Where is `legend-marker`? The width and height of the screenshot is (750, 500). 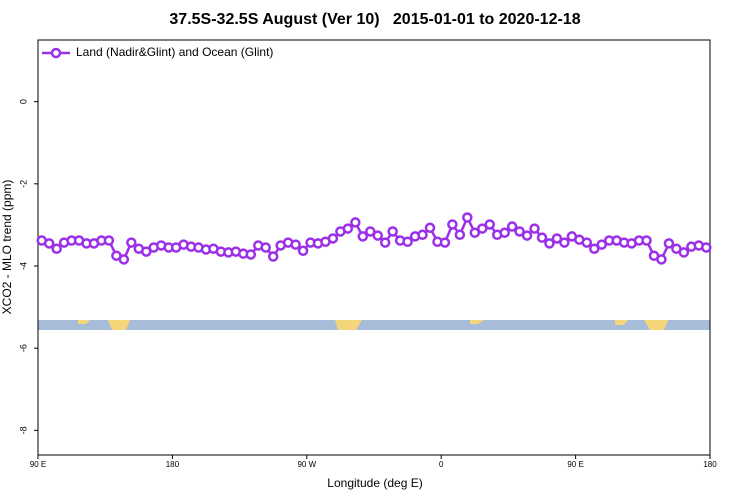
legend-marker is located at coordinates (56, 53).